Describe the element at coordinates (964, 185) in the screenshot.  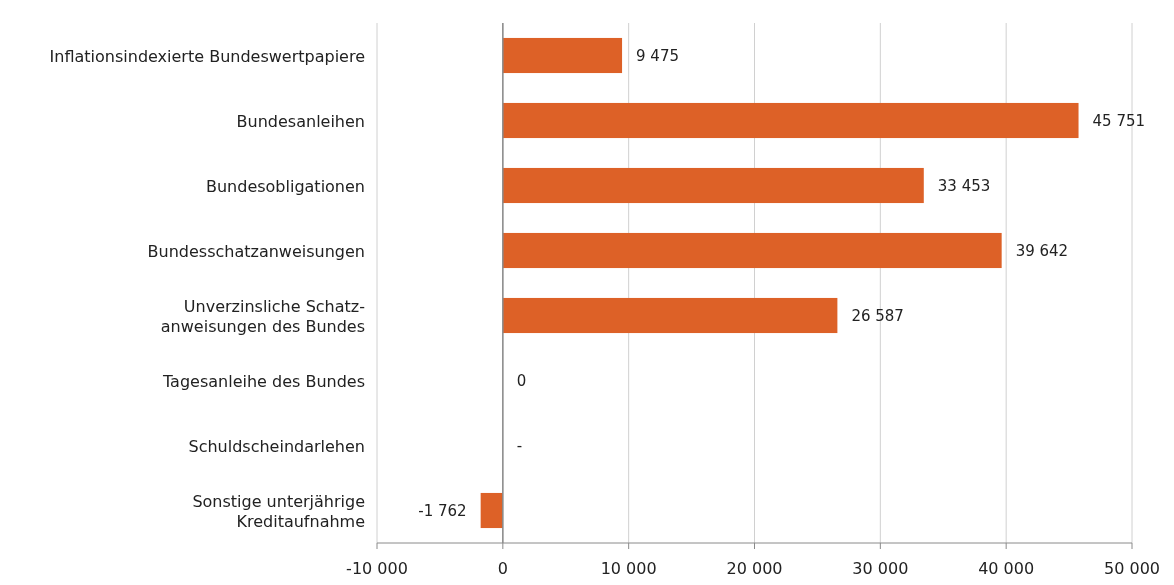
I see `data-label: 33 453` at that location.